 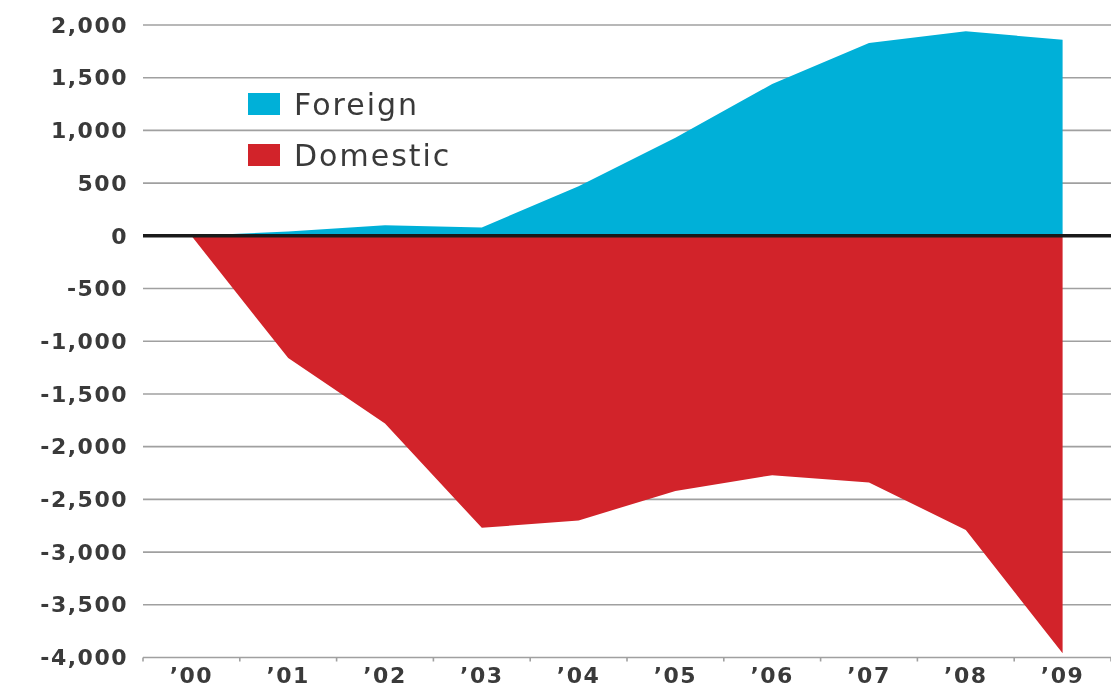 I want to click on y-tick-label: -2,000, so click(x=84, y=447).